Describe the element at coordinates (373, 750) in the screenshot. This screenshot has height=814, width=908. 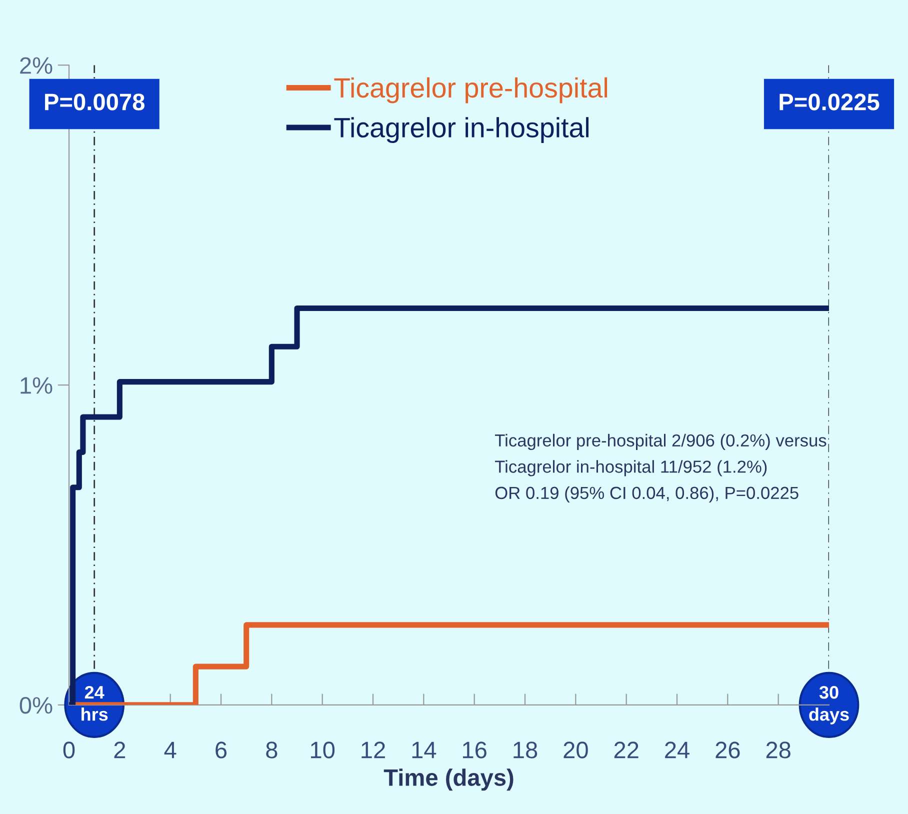
I see `x-tick-label: 12` at that location.